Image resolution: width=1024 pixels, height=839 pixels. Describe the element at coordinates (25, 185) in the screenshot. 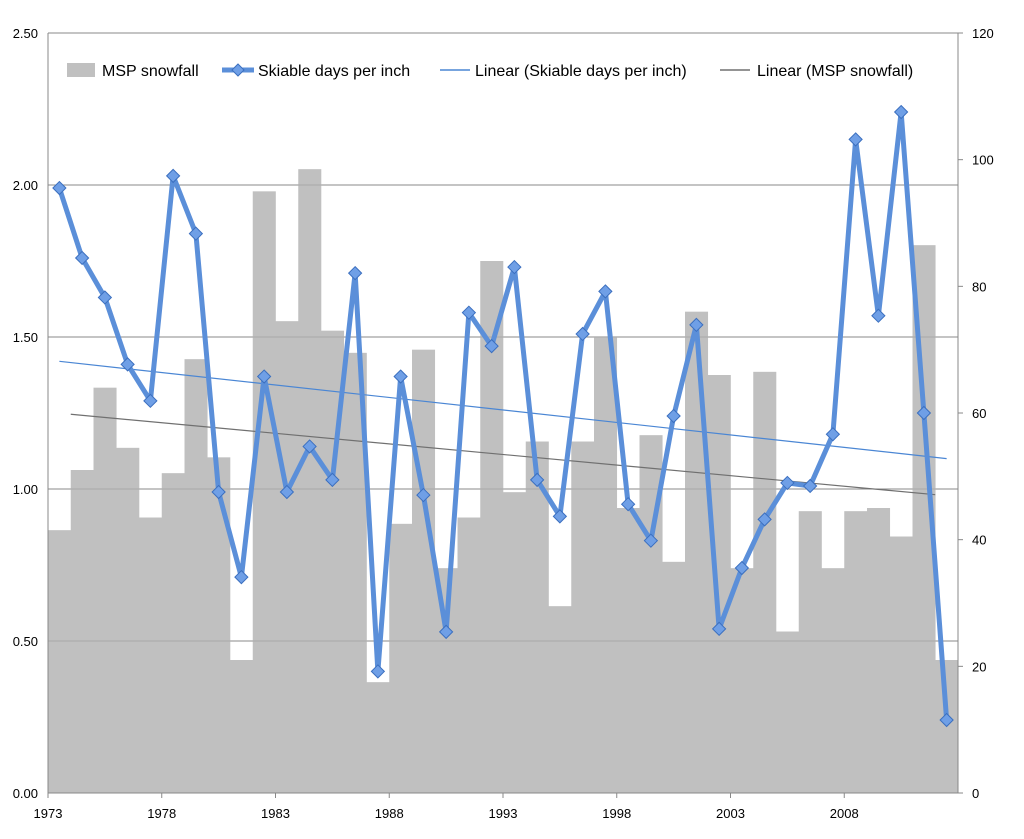

I see `left-axis-tick-label: 2.00` at that location.